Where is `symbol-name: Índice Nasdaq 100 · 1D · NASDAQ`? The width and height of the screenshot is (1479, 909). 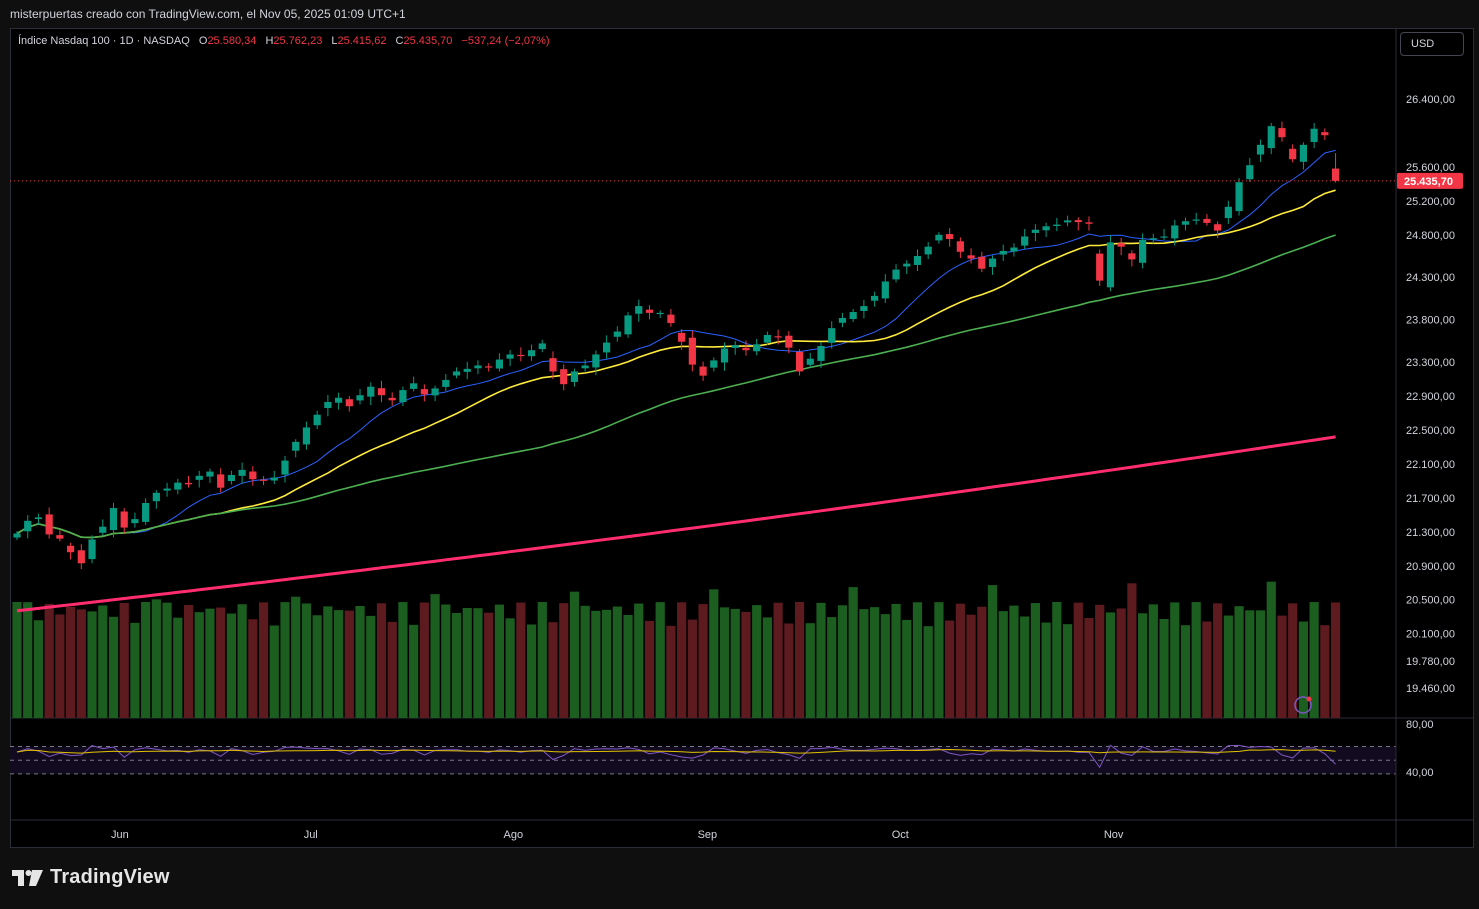 symbol-name: Índice Nasdaq 100 · 1D · NASDAQ is located at coordinates (104, 41).